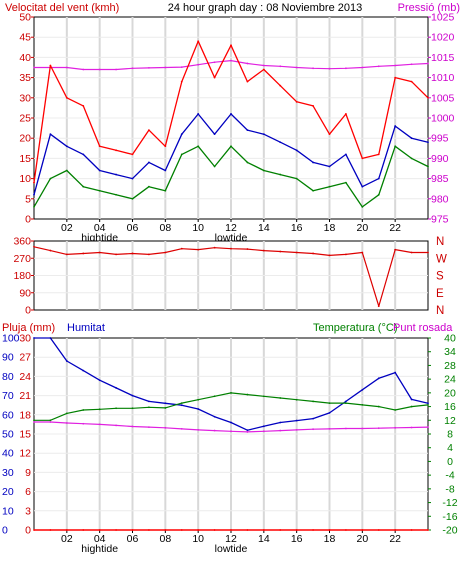 This screenshot has width=465, height=571. I want to click on wind-speed-axis-label: Velocitat del vent (kmh), so click(62, 8).